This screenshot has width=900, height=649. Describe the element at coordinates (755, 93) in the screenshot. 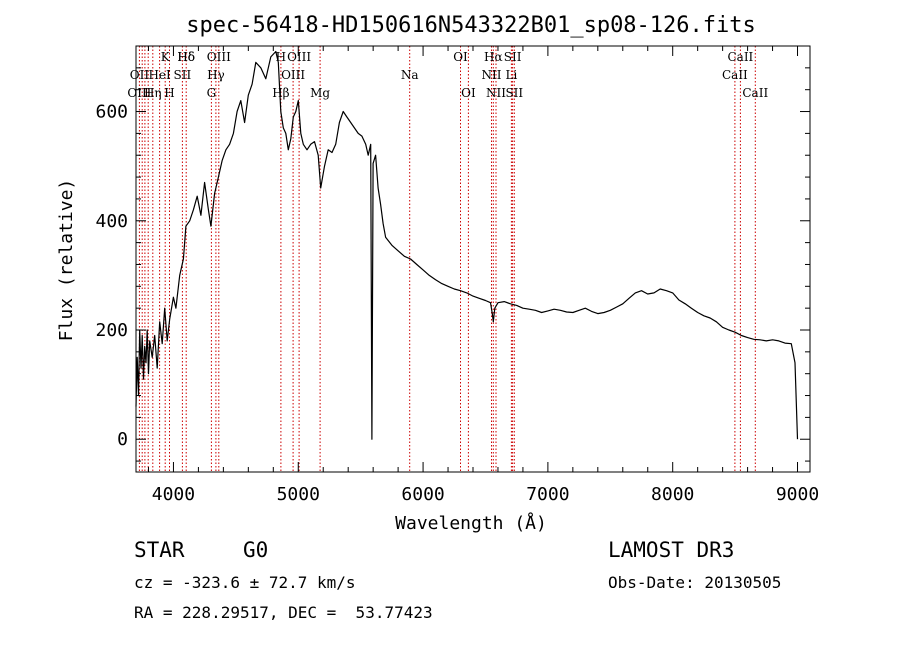

I see `line-label-28: CaII` at that location.